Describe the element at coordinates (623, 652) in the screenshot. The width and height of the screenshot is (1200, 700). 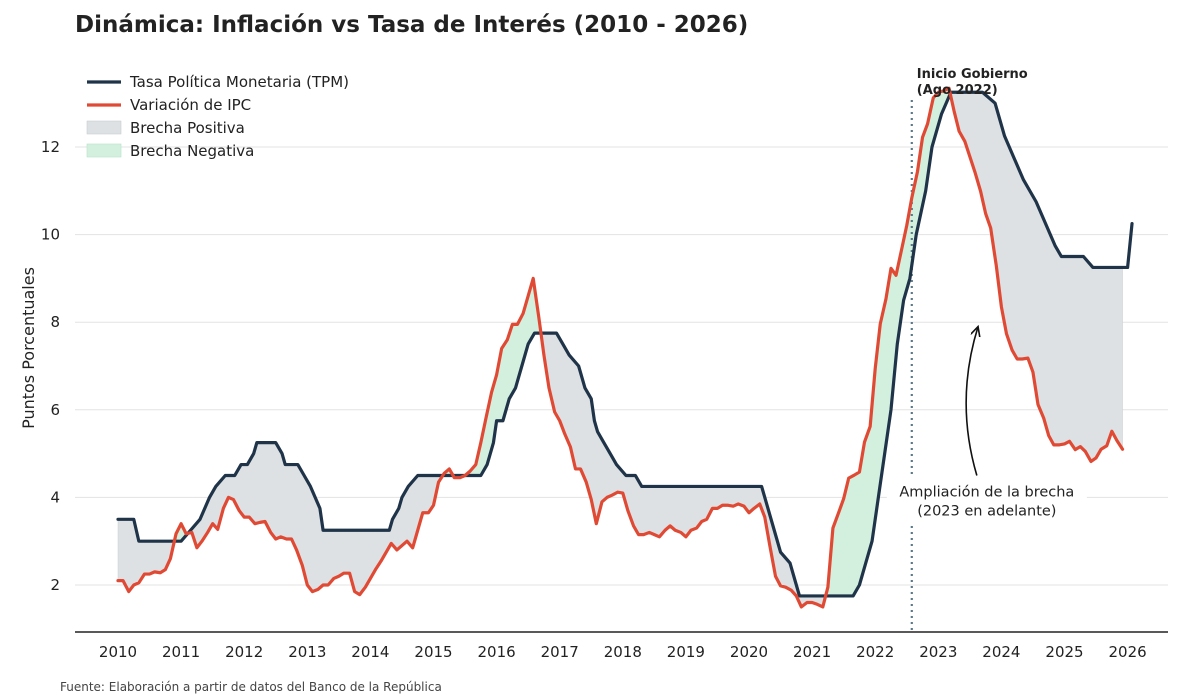
I see `x-tick-label: 2018` at that location.